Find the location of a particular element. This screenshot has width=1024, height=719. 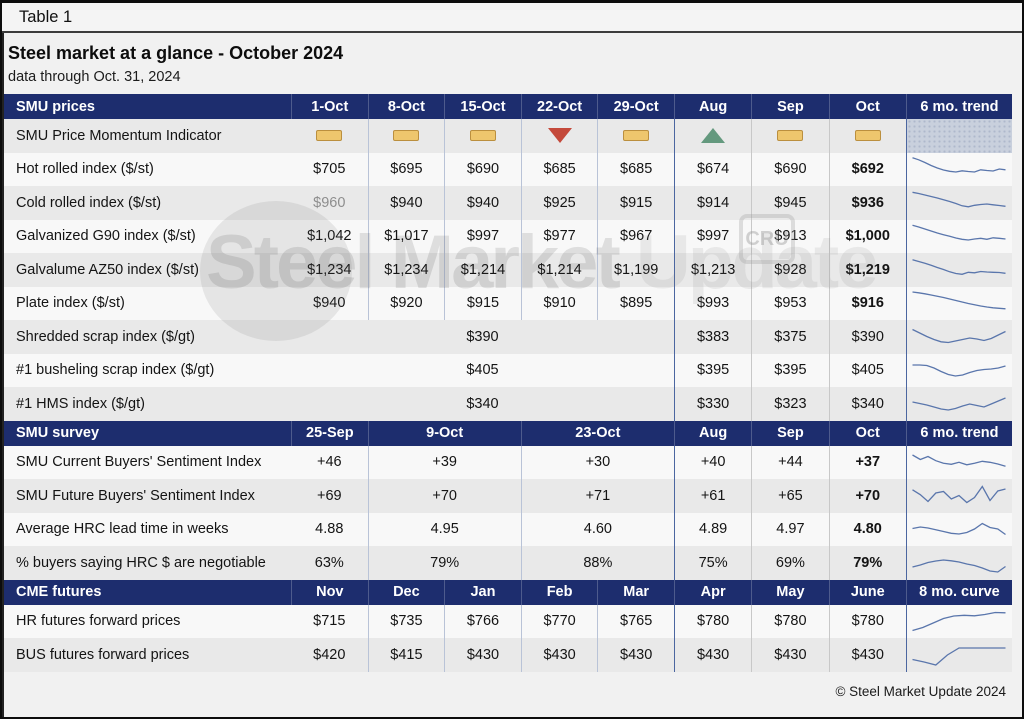

value-cell: $685 is located at coordinates (559, 169).